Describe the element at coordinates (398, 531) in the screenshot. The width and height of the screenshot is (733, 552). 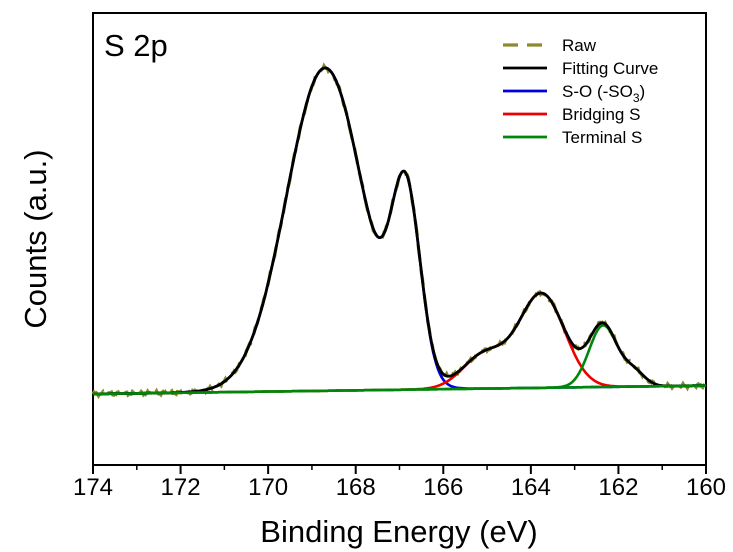
I see `x-axis-title: Binding Energy (eV)` at that location.